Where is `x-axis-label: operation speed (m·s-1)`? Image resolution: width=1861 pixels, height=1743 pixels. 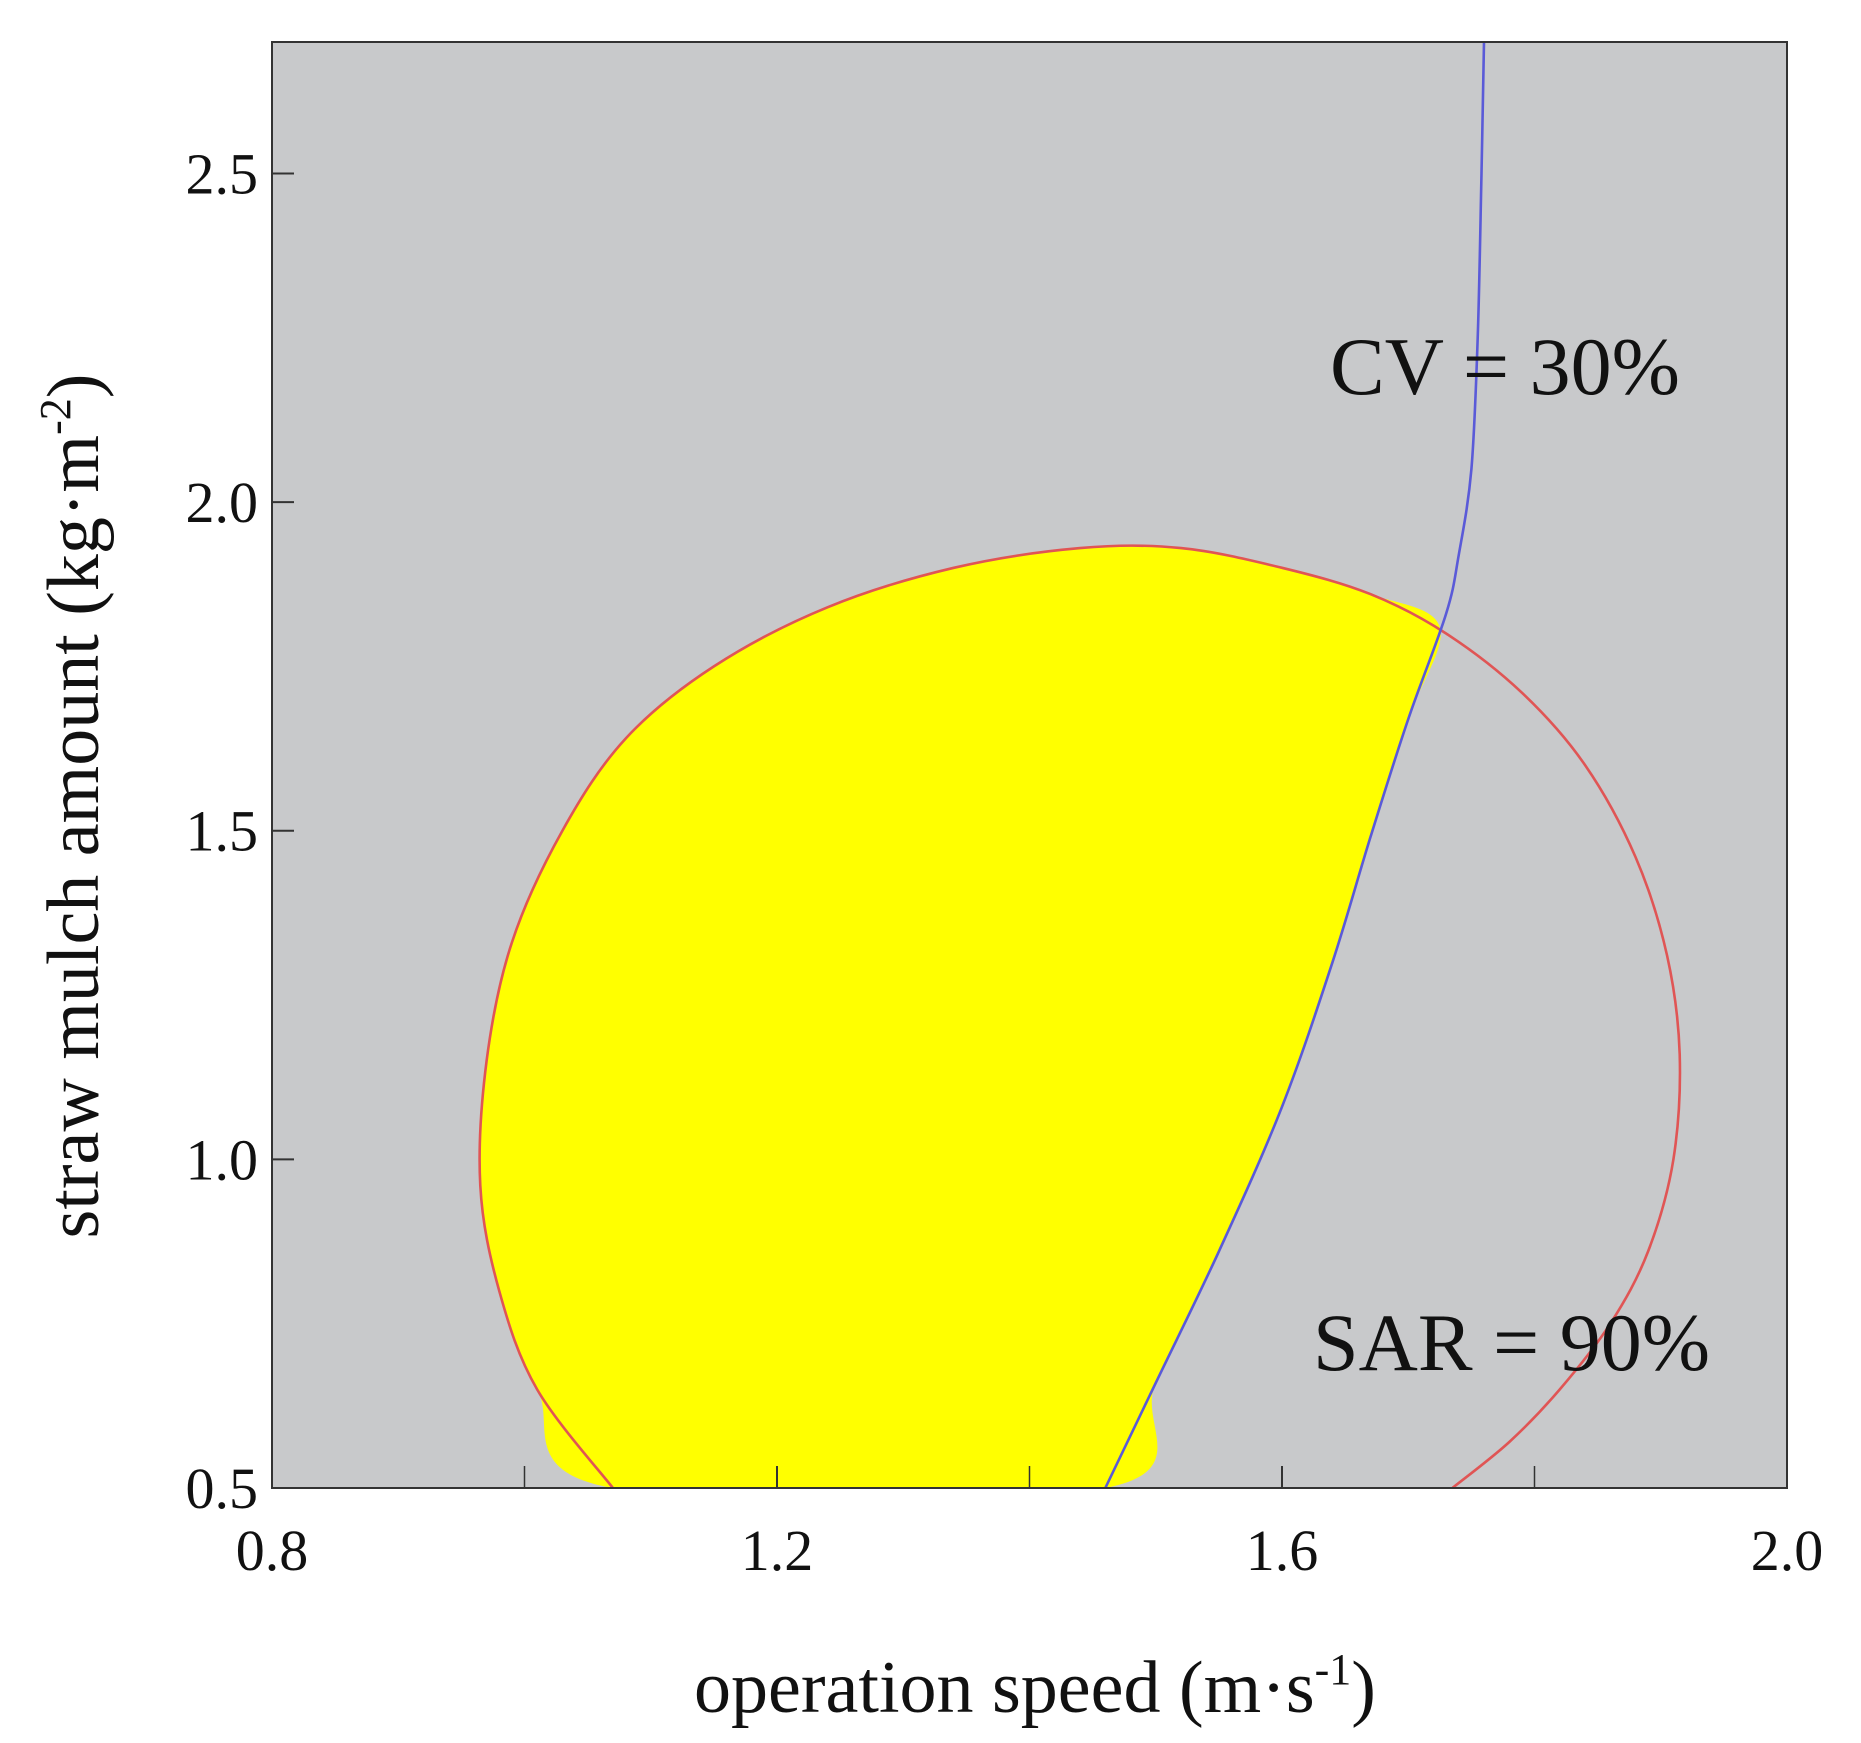
x-axis-label: operation speed (m·s-1) is located at coordinates (1035, 1687).